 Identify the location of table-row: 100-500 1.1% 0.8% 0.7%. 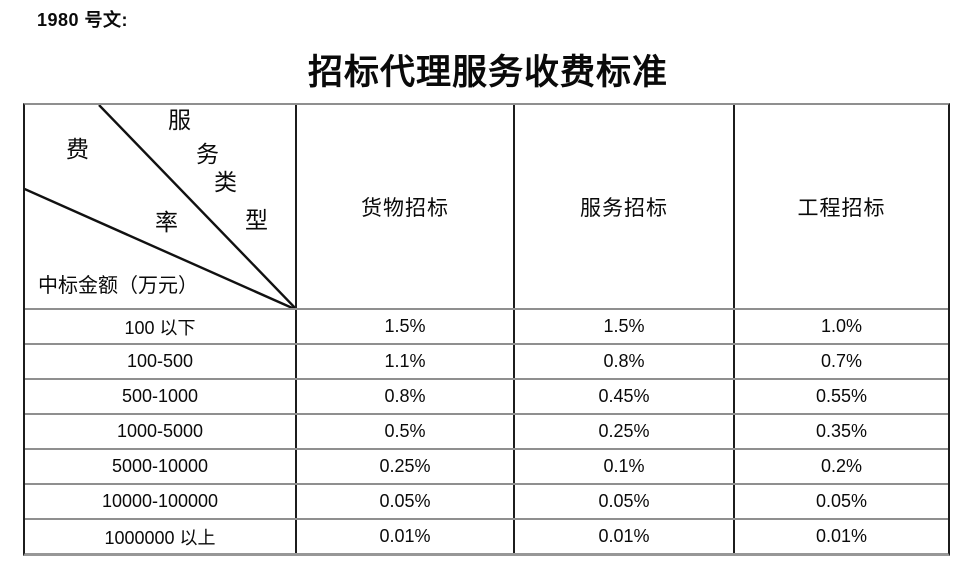
(486, 360).